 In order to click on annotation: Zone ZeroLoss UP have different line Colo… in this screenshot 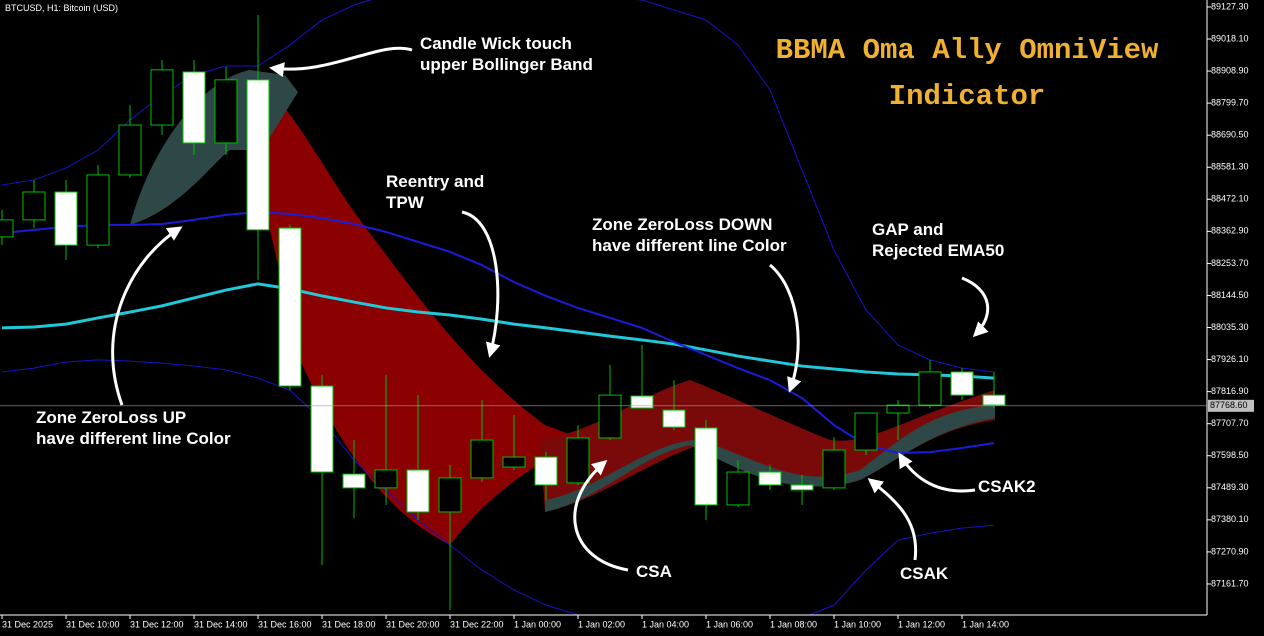, I will do `click(133, 428)`.